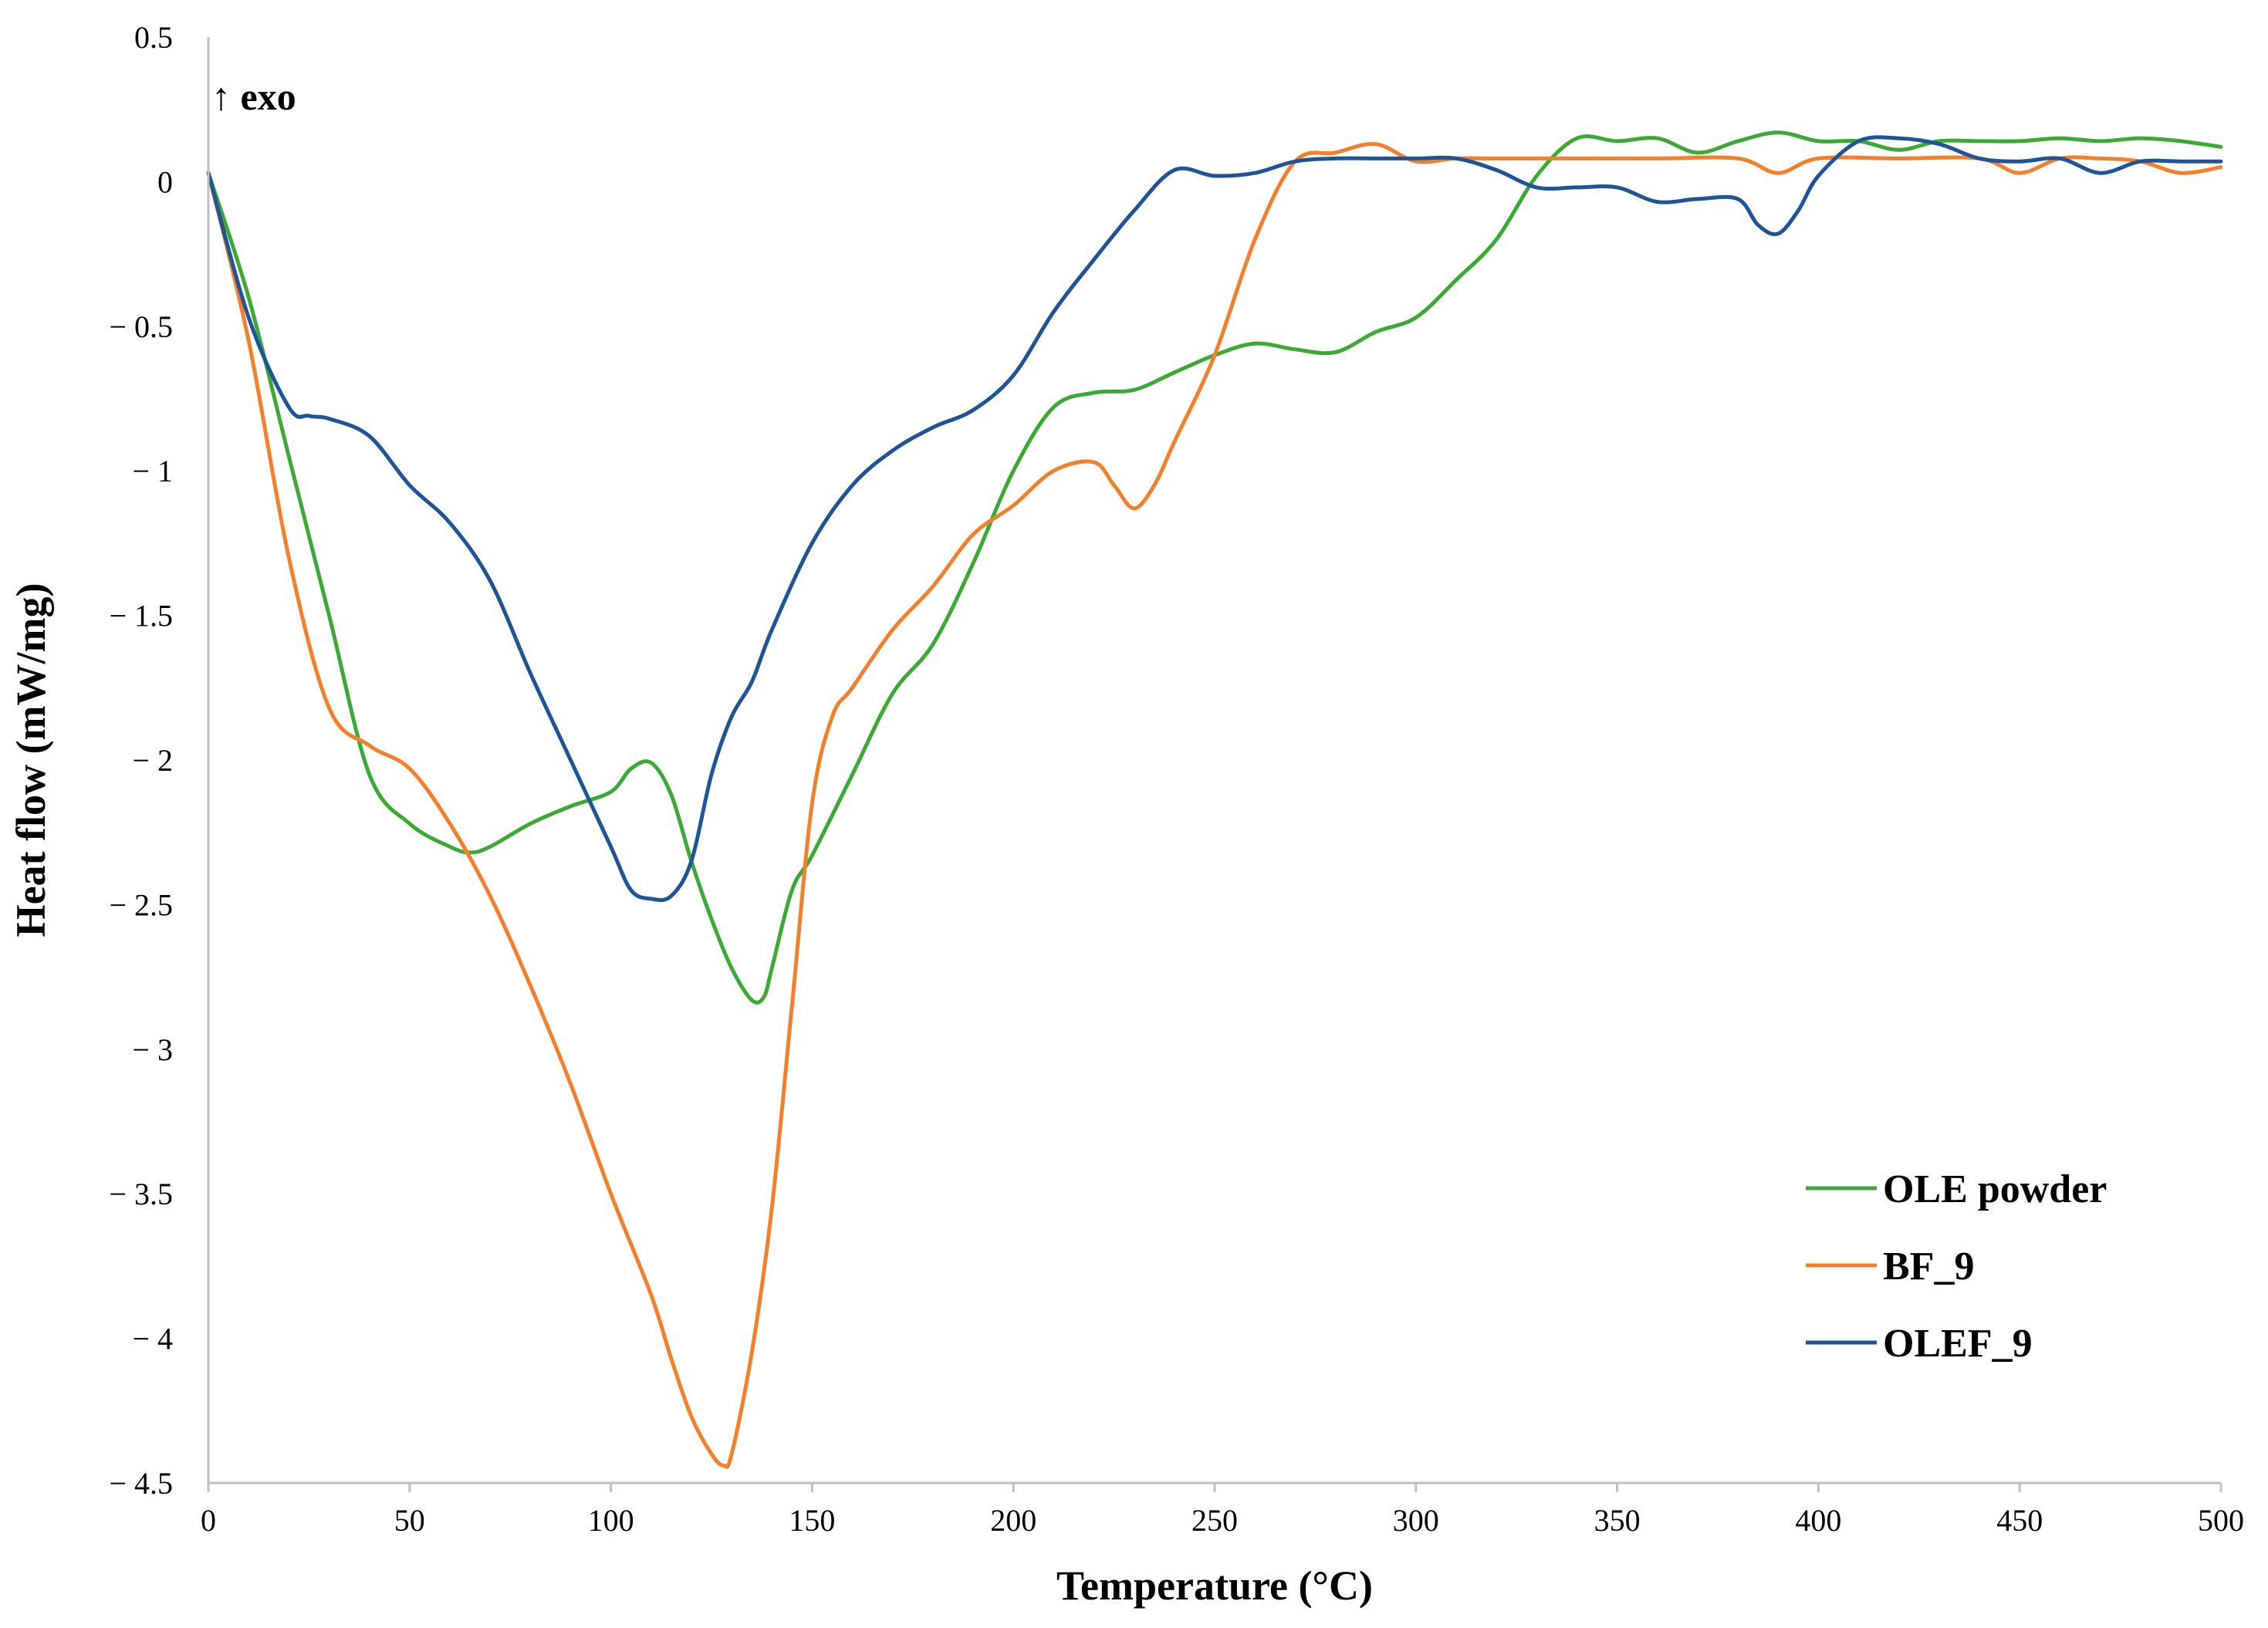 This screenshot has width=2268, height=1628. What do you see at coordinates (209, 1520) in the screenshot?
I see `x-tick-label: 0` at bounding box center [209, 1520].